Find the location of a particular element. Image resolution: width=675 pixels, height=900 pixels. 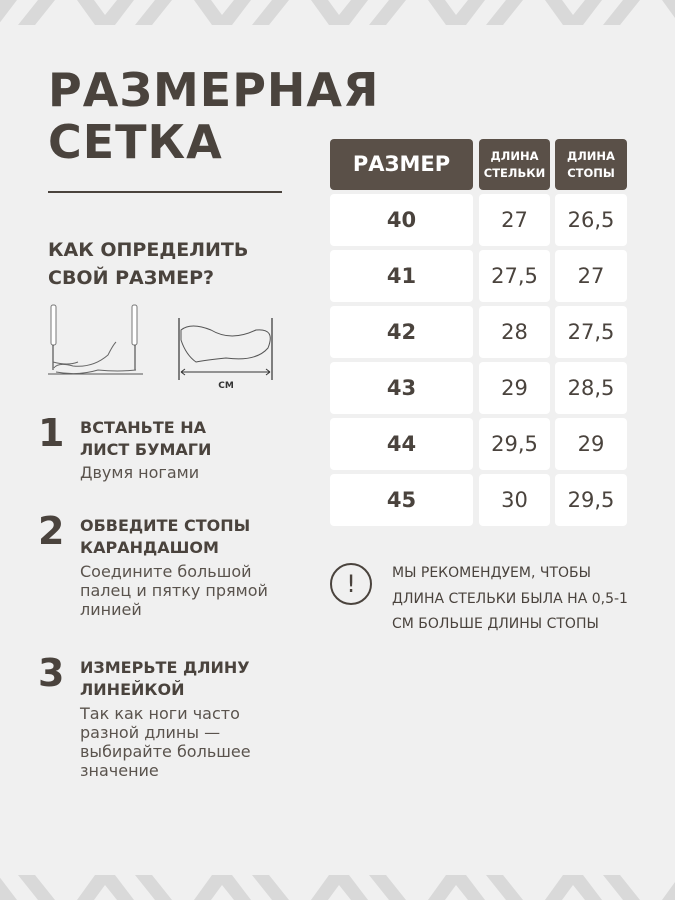

step-number: 1 is located at coordinates (51, 433).